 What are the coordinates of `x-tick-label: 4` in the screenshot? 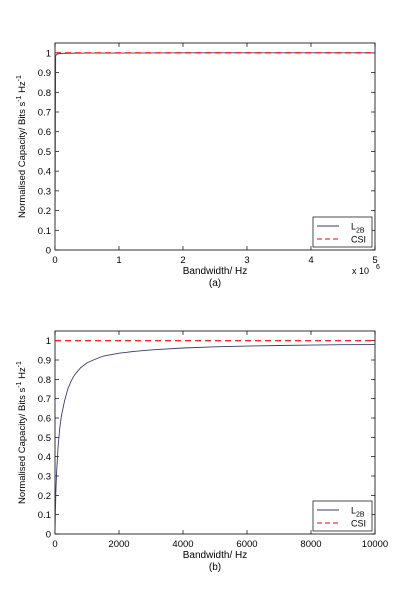 It's located at (310, 260).